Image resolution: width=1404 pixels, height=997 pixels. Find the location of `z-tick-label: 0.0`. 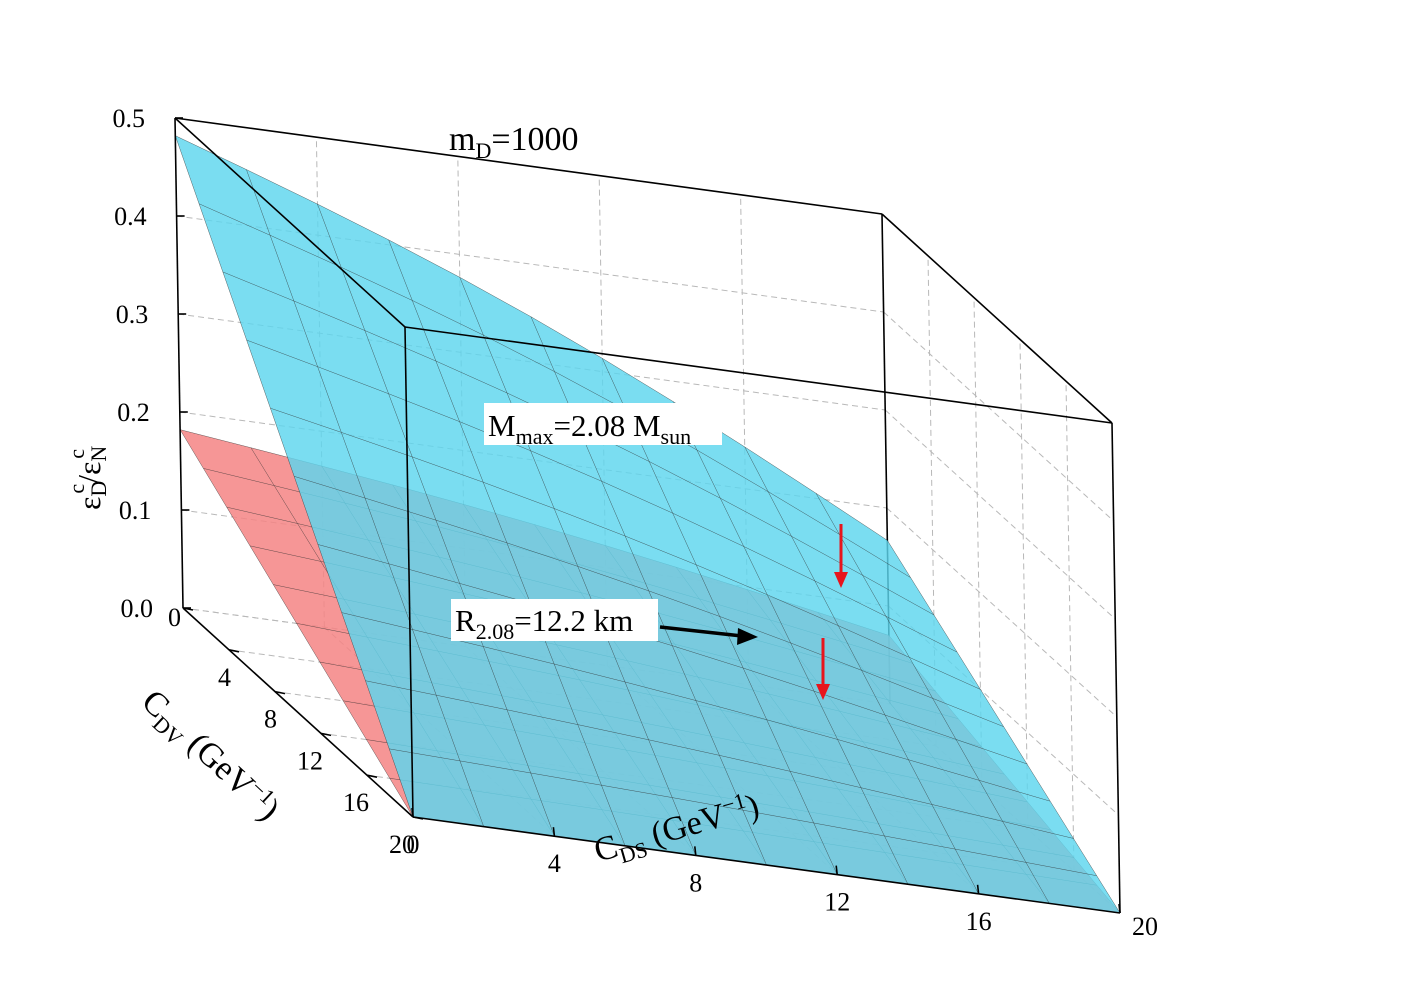

z-tick-label: 0.0 is located at coordinates (137, 608).